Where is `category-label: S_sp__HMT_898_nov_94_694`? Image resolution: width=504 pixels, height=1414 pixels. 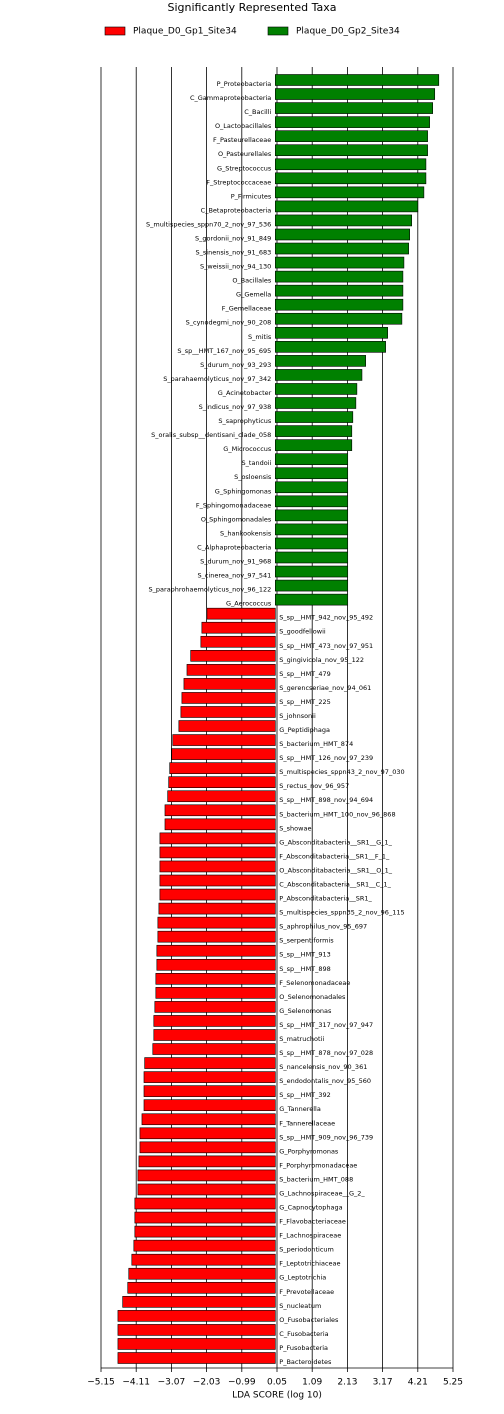
category-label: S_sp__HMT_898_nov_94_694 is located at coordinates (326, 800).